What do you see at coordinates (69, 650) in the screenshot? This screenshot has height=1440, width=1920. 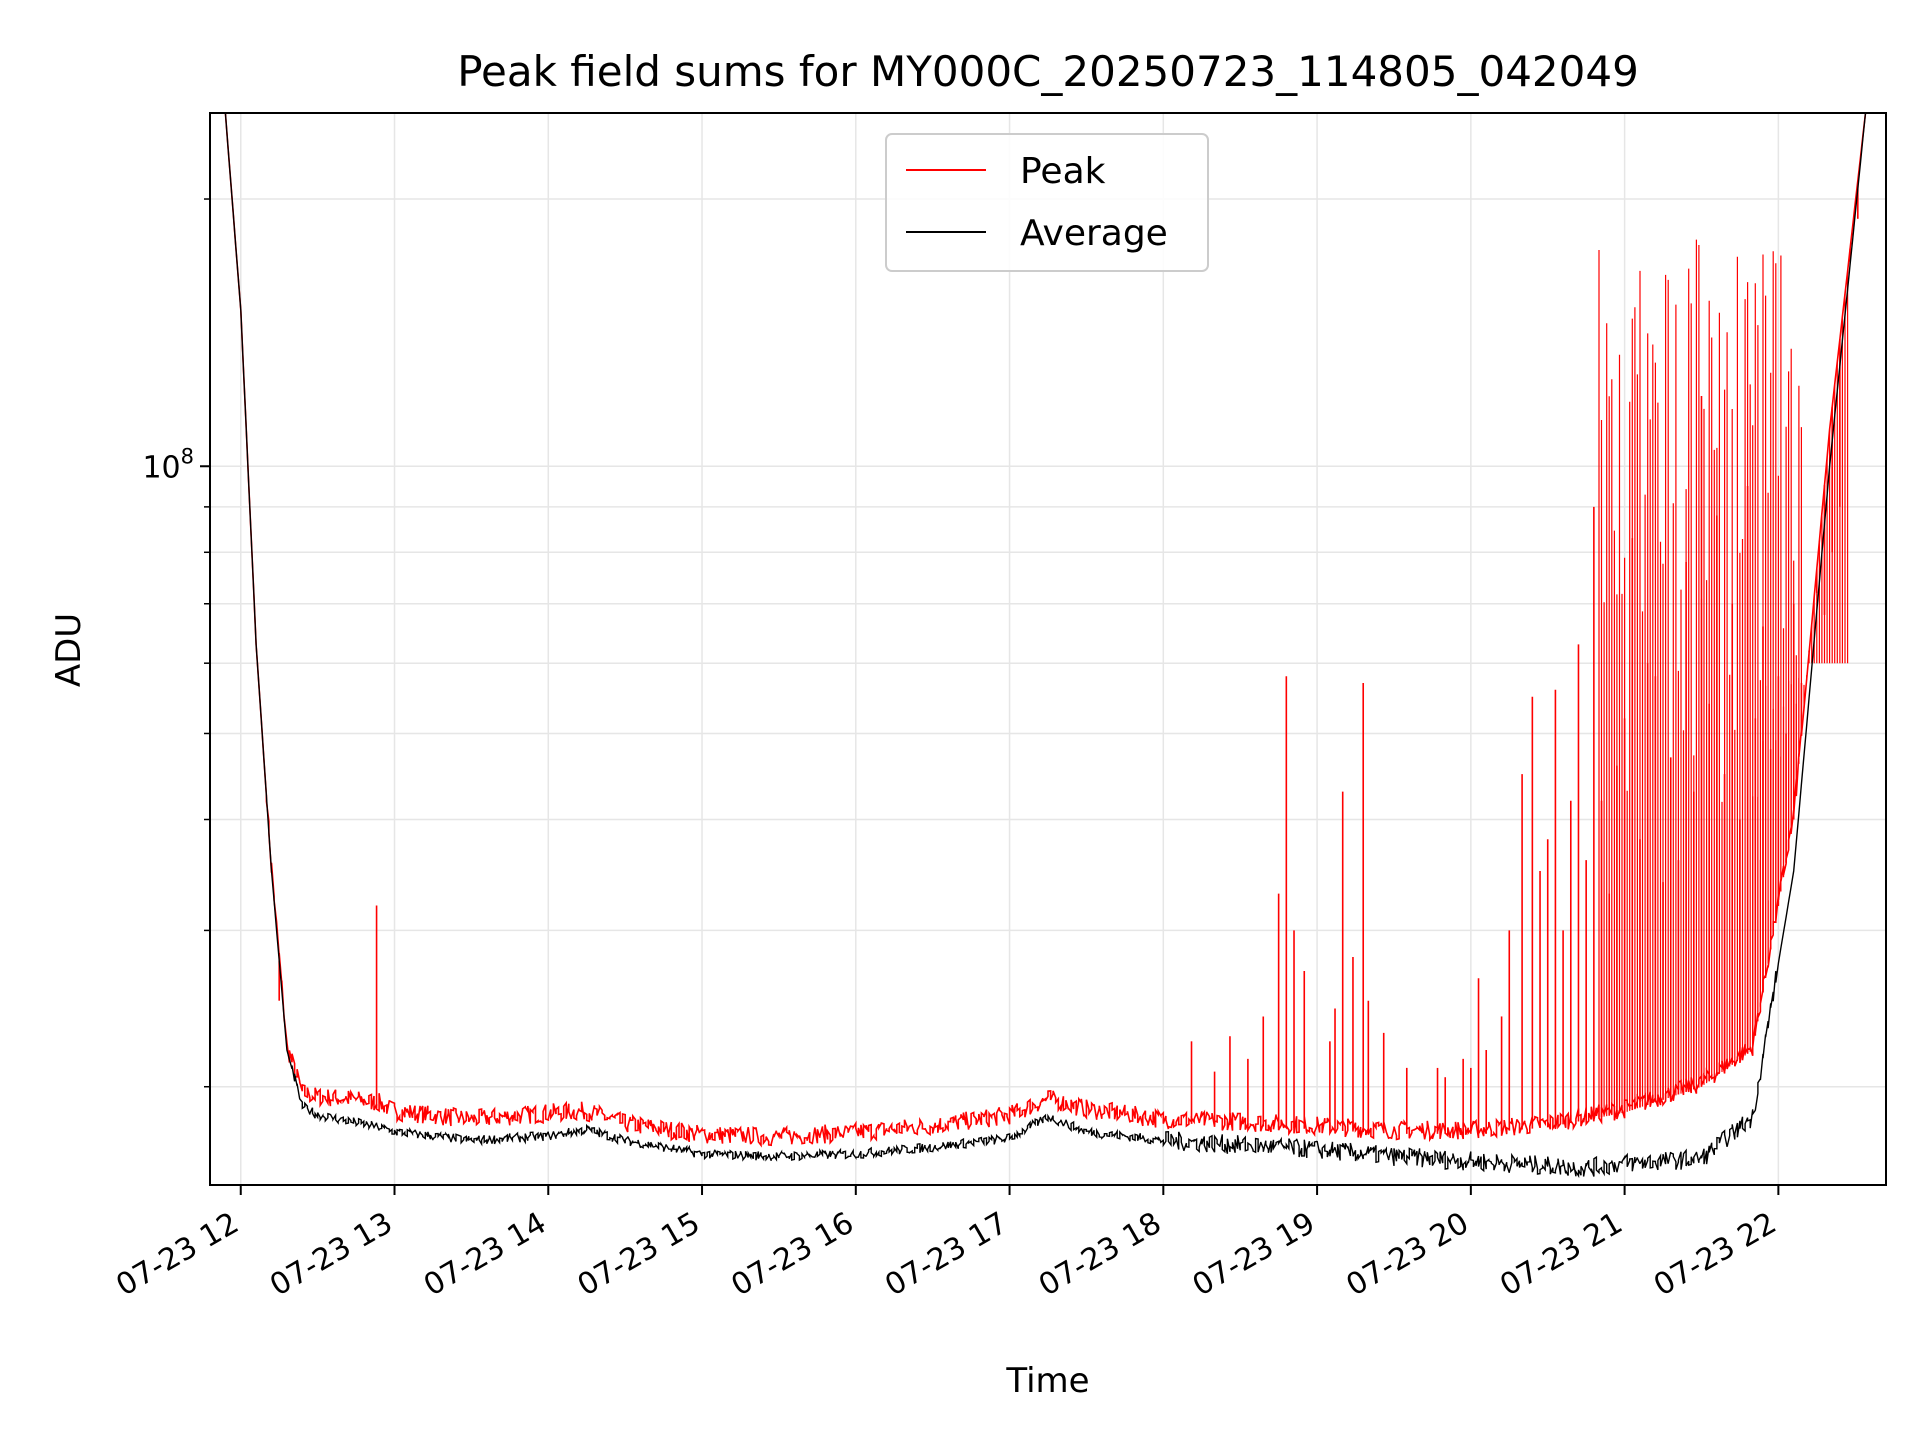 I see `y-axis-label: ADU` at bounding box center [69, 650].